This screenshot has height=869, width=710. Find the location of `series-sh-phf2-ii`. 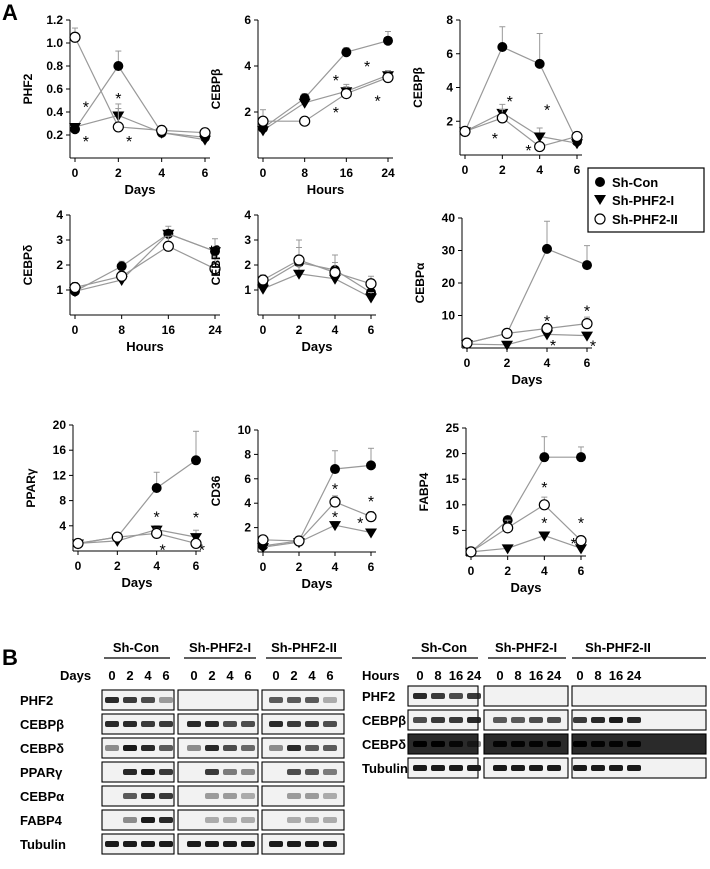

series-sh-phf2-ii is located at coordinates (521, 130).